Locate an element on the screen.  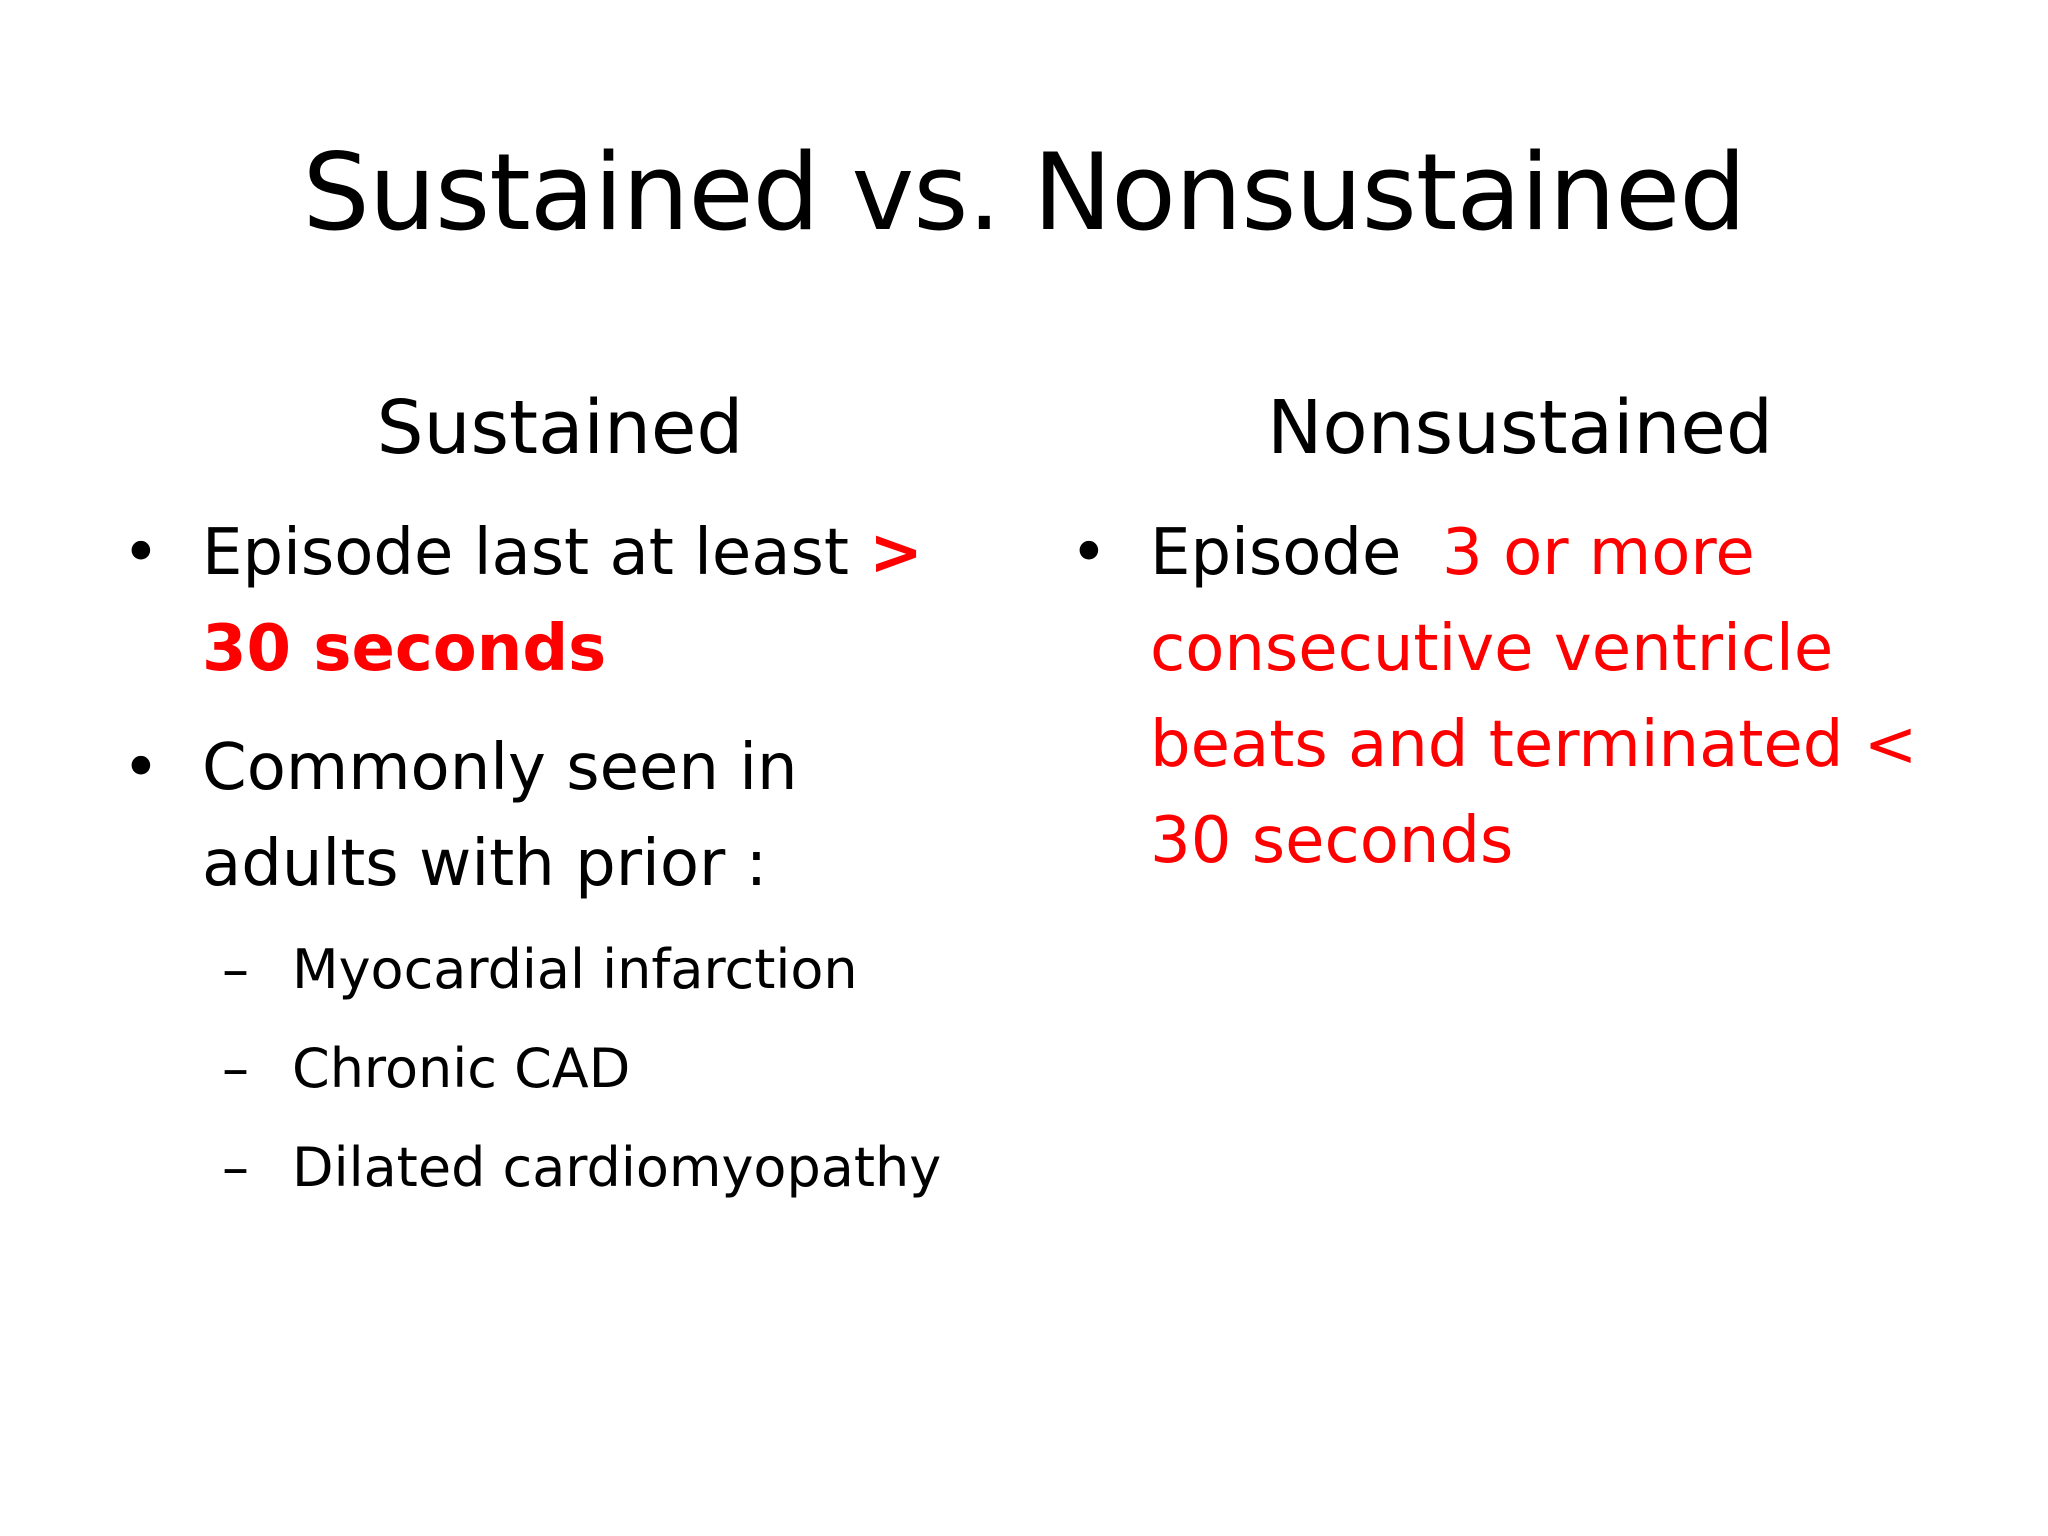
nonsustained-bullet-1-text: Episode is located at coordinates (1296, 553).